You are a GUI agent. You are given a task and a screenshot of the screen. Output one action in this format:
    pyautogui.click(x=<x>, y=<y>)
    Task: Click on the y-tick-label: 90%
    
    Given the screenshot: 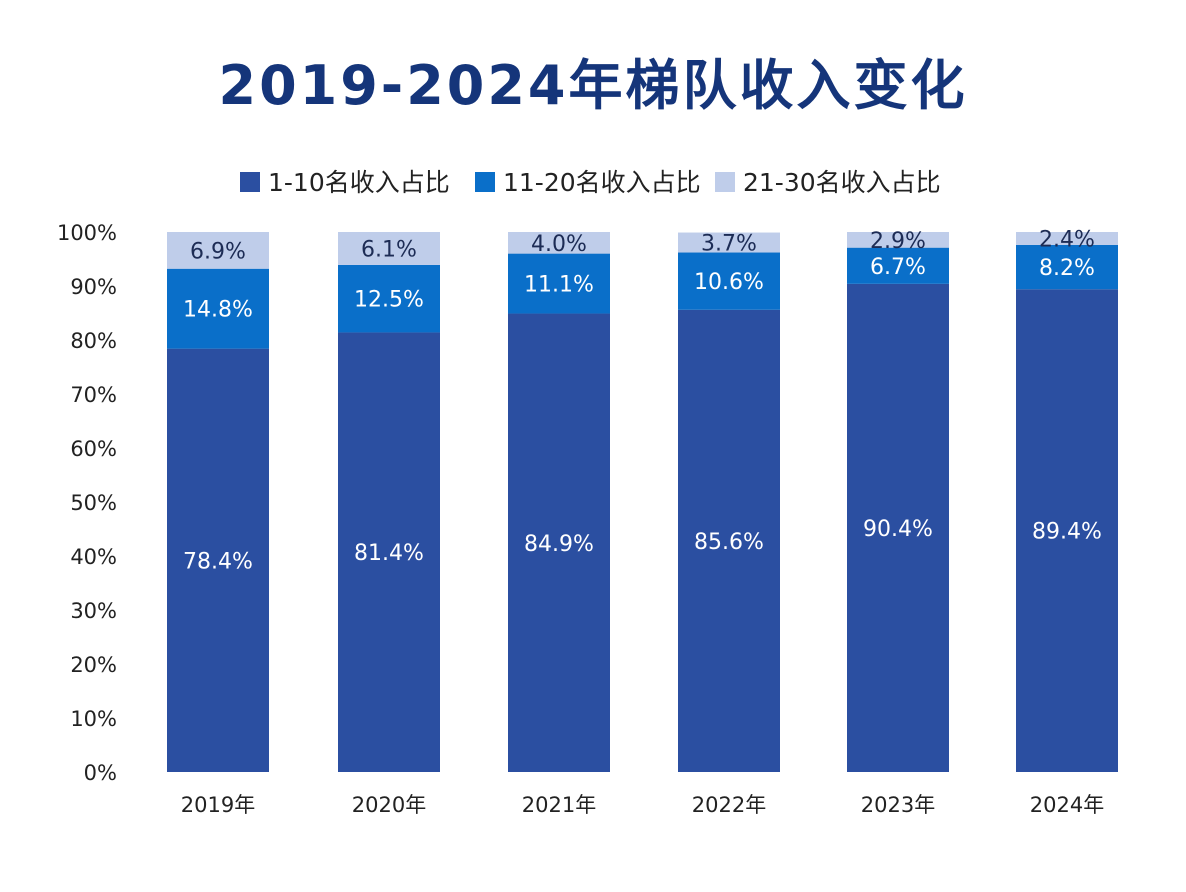 What is the action you would take?
    pyautogui.click(x=93, y=287)
    